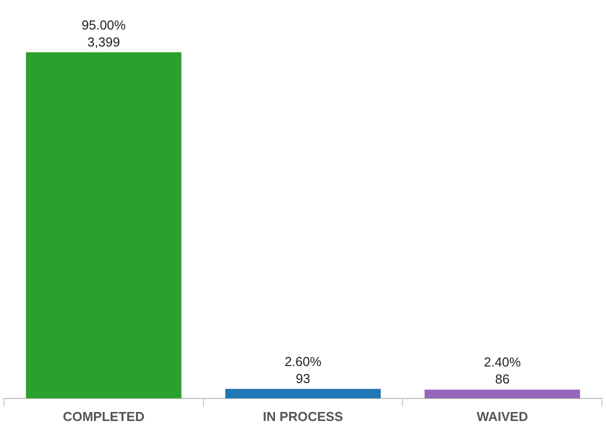 This screenshot has width=606, height=428. What do you see at coordinates (303, 416) in the screenshot?
I see `x-tick-label: IN PROCESS` at bounding box center [303, 416].